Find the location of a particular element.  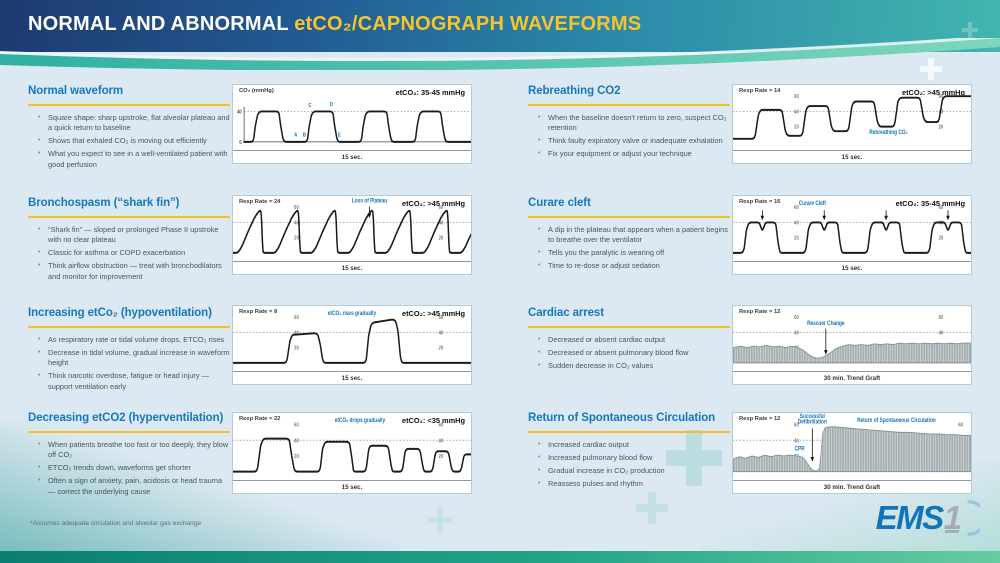

waveform-plot: 60 40 20 60 40 20 etCO₂ drops gradually is located at coordinates (352, 445).